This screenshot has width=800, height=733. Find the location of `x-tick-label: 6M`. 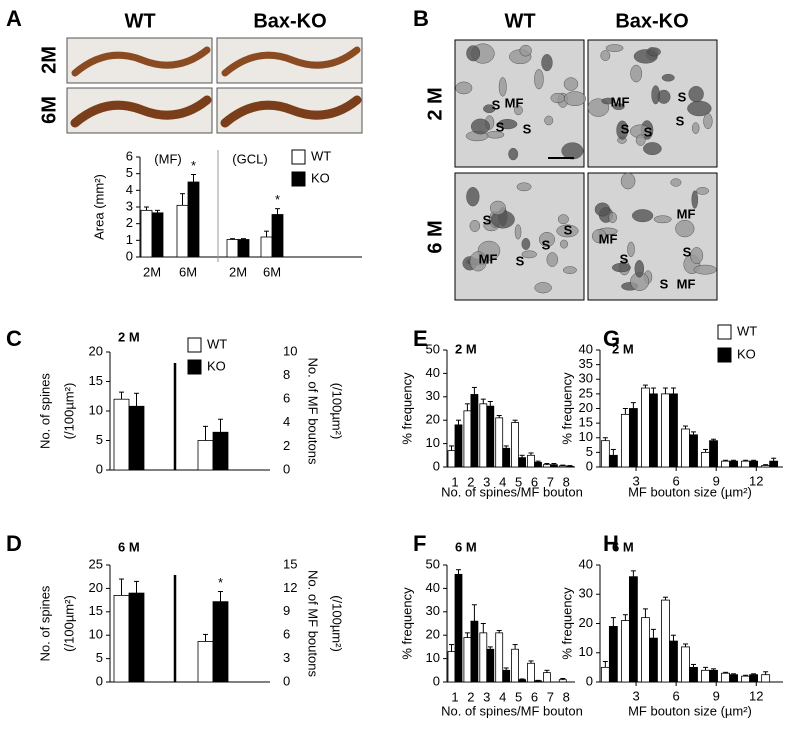

x-tick-label: 6M is located at coordinates (188, 271).